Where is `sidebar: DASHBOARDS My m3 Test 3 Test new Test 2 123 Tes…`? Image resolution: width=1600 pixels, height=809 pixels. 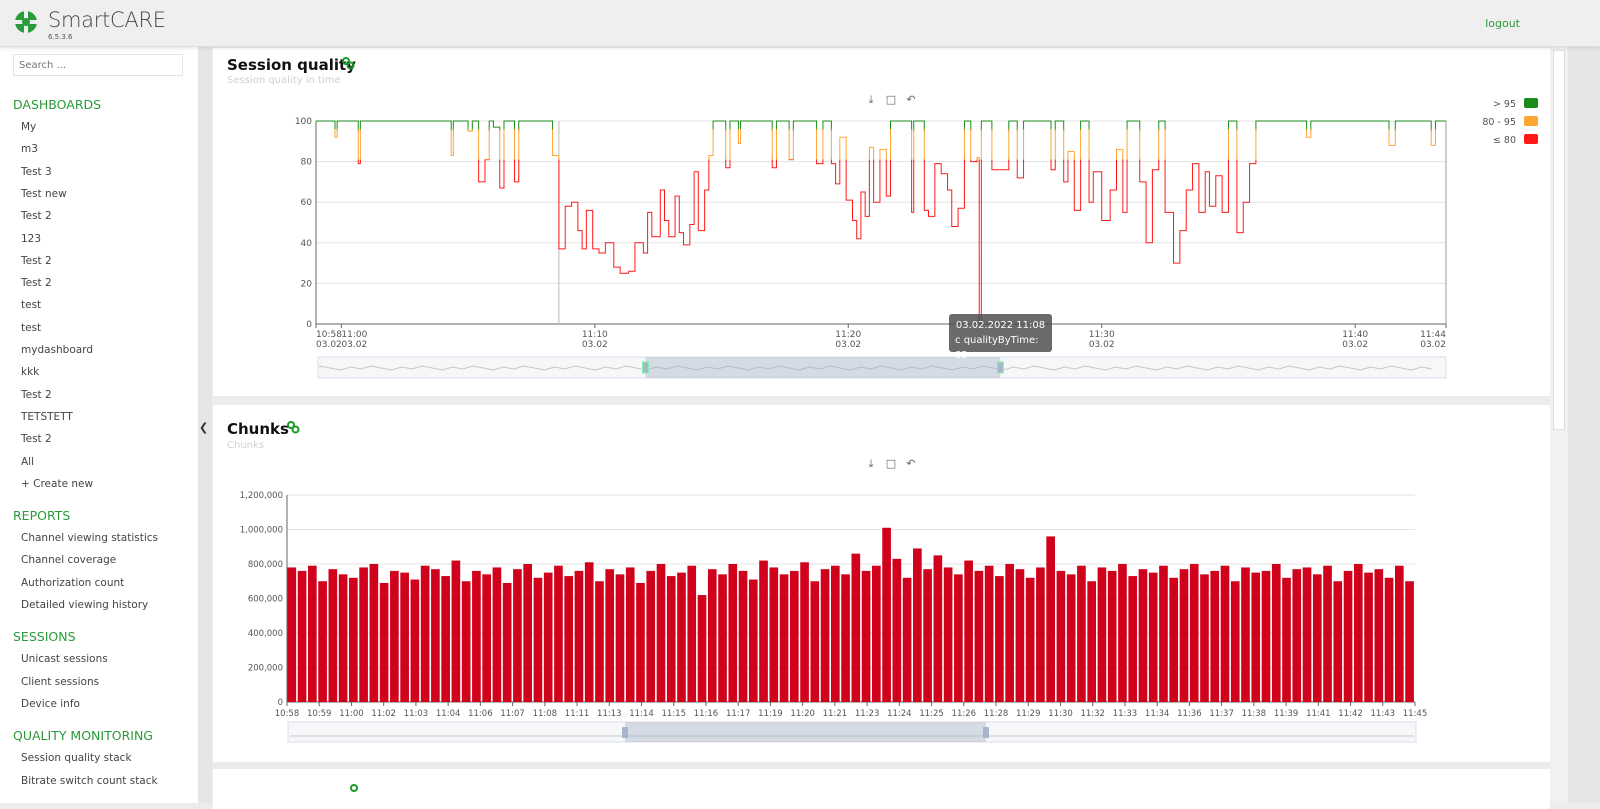 sidebar: DASHBOARDS My m3 Test 3 Test new Test 2 123 Tes… is located at coordinates (99, 425).